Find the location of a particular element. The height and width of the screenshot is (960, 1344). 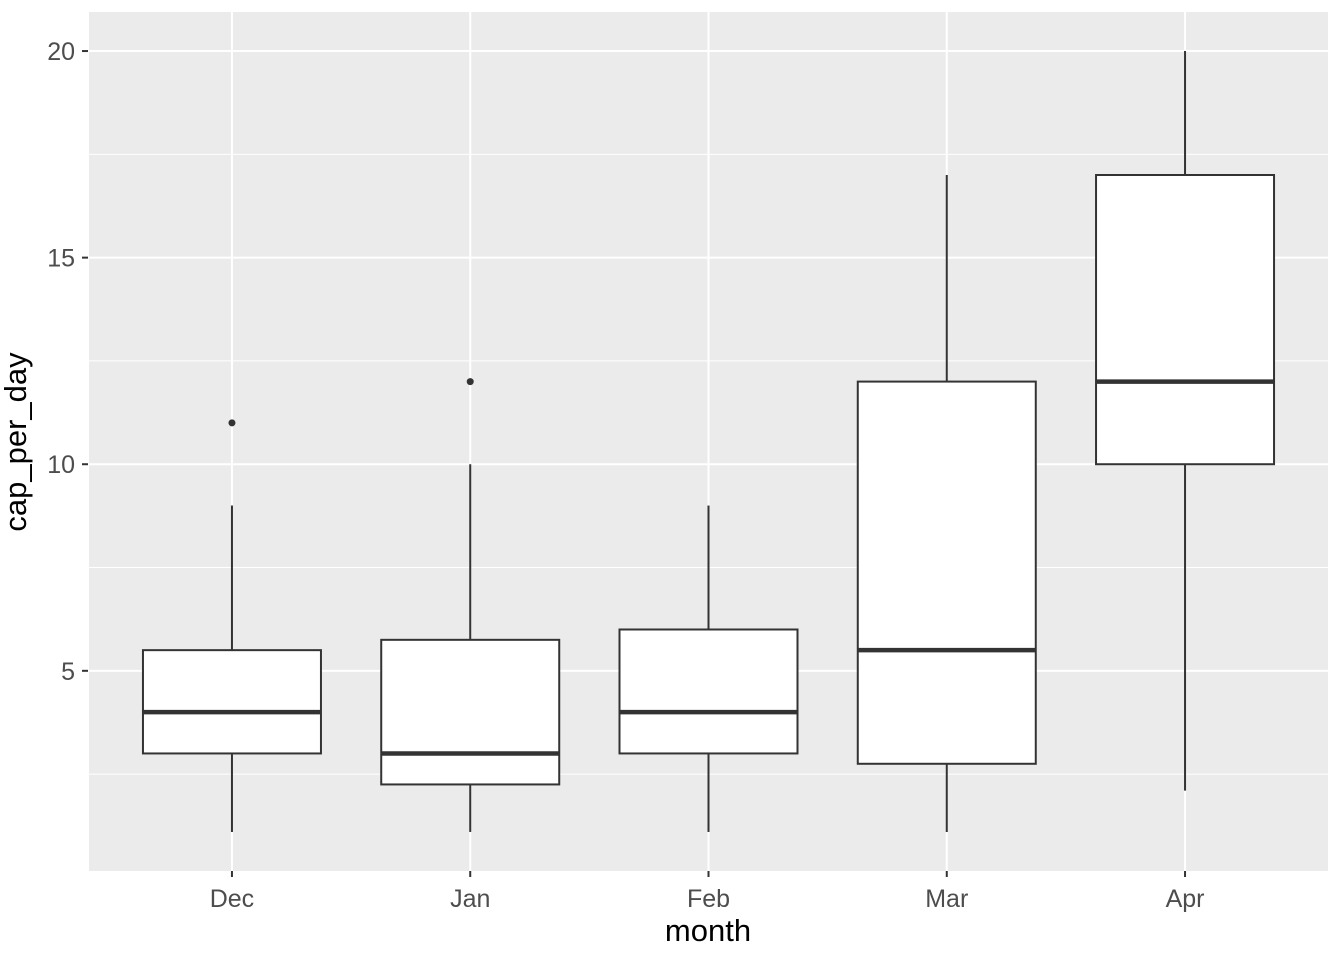

x-tick-label: Feb is located at coordinates (708, 899).